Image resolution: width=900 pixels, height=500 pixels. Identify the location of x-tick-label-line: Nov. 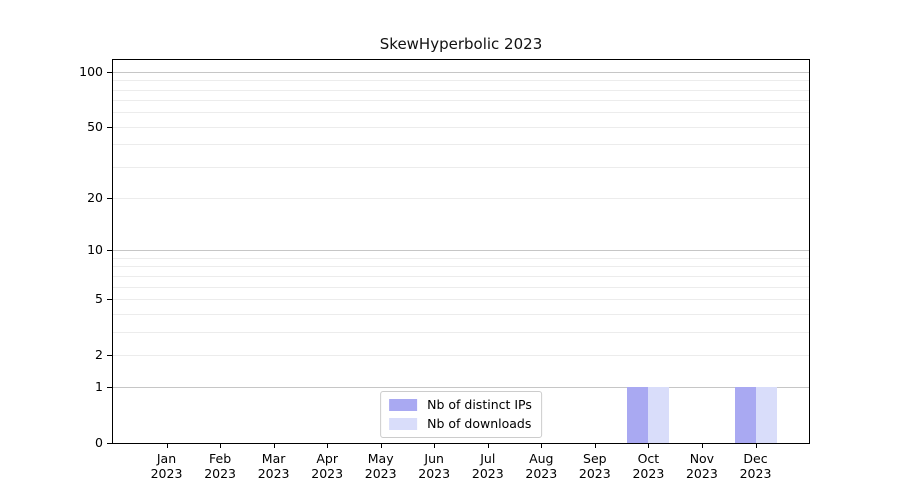
(702, 458).